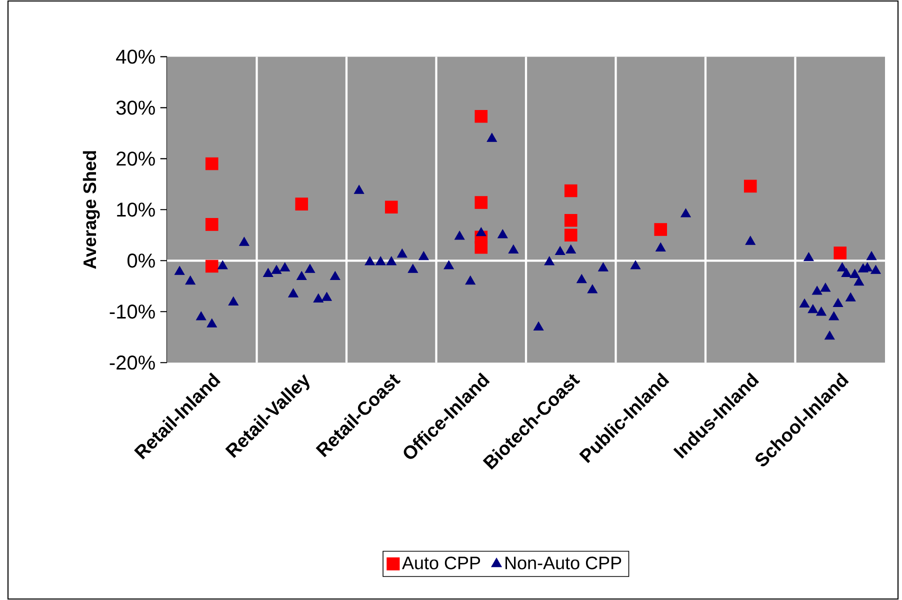 This screenshot has height=600, width=902. Describe the element at coordinates (91, 210) in the screenshot. I see `y-axis-title: Average Shed` at that location.